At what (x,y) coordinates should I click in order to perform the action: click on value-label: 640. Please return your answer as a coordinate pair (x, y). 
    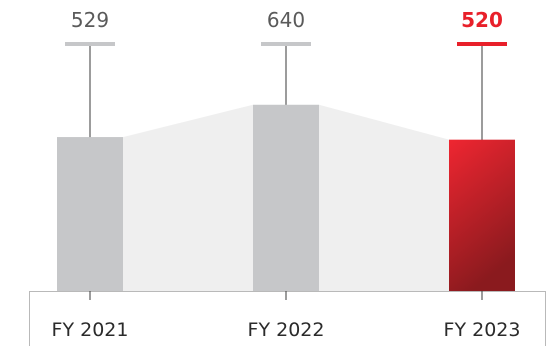
    Looking at the image, I should click on (286, 20).